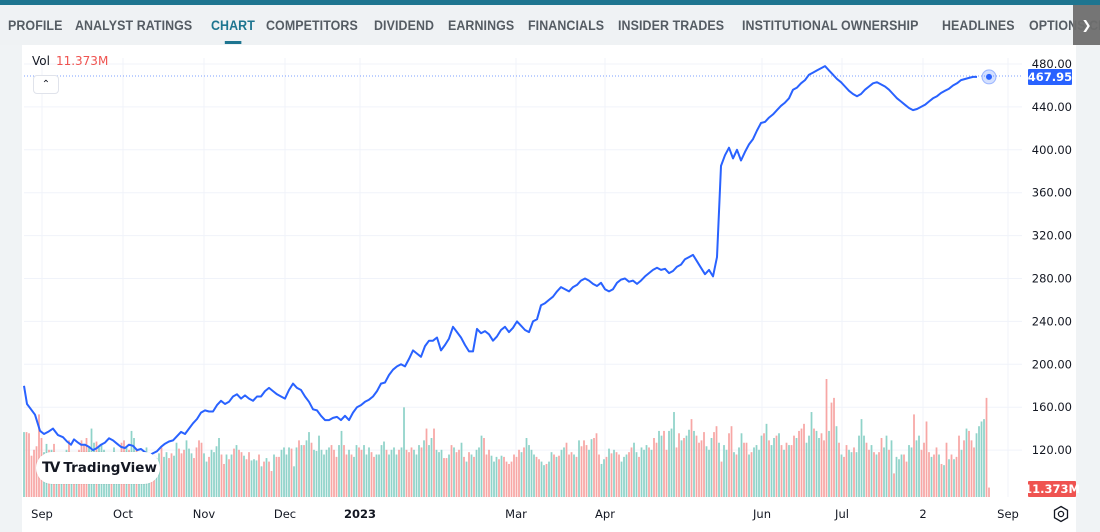  What do you see at coordinates (232, 30) in the screenshot?
I see `tab-chart: CHART` at bounding box center [232, 30].